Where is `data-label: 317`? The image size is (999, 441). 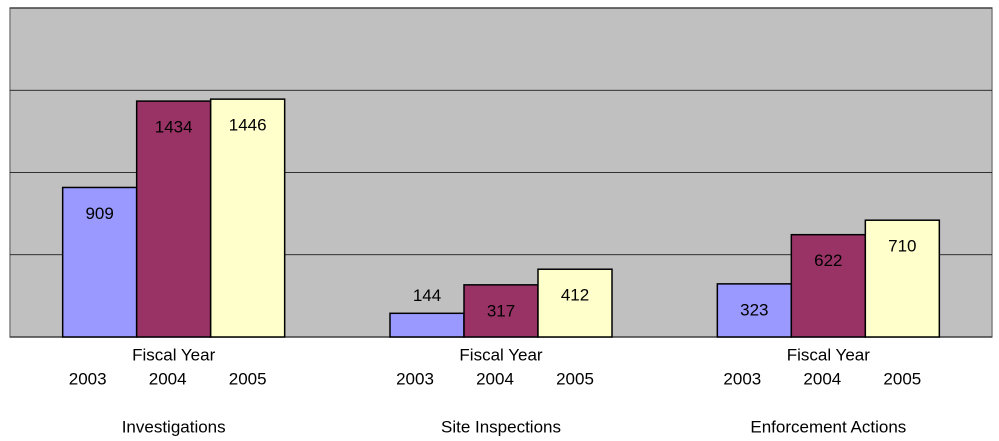 data-label: 317 is located at coordinates (501, 310).